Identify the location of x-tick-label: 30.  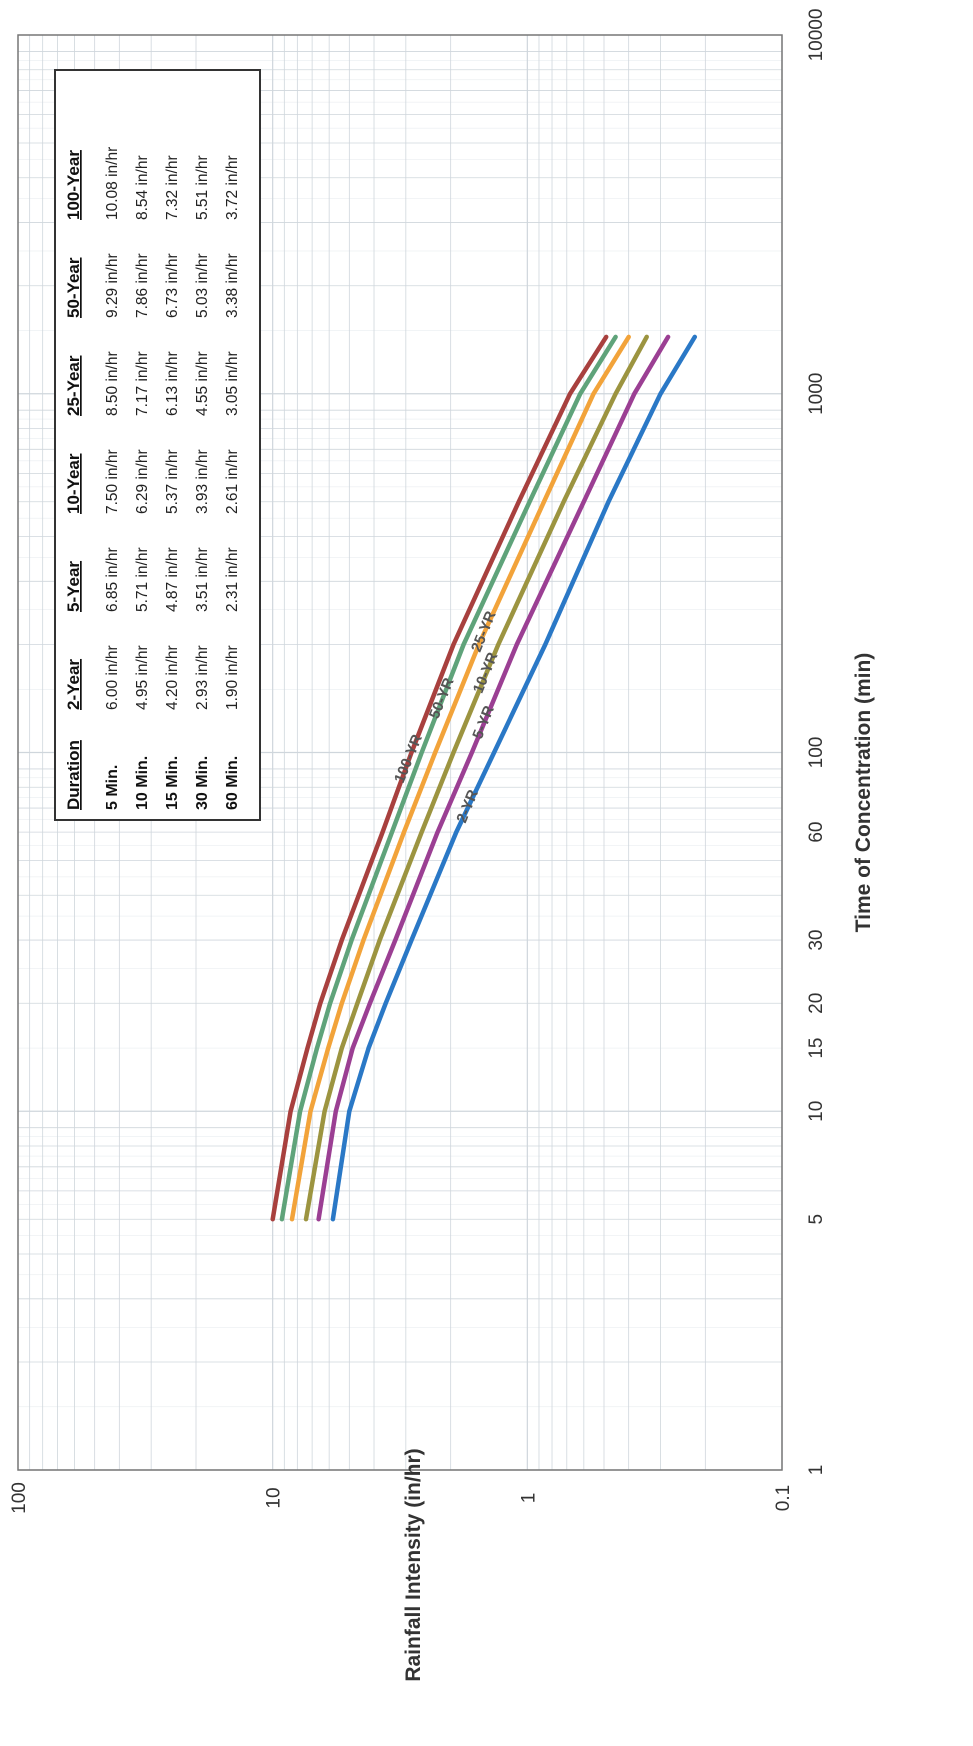
(816, 940).